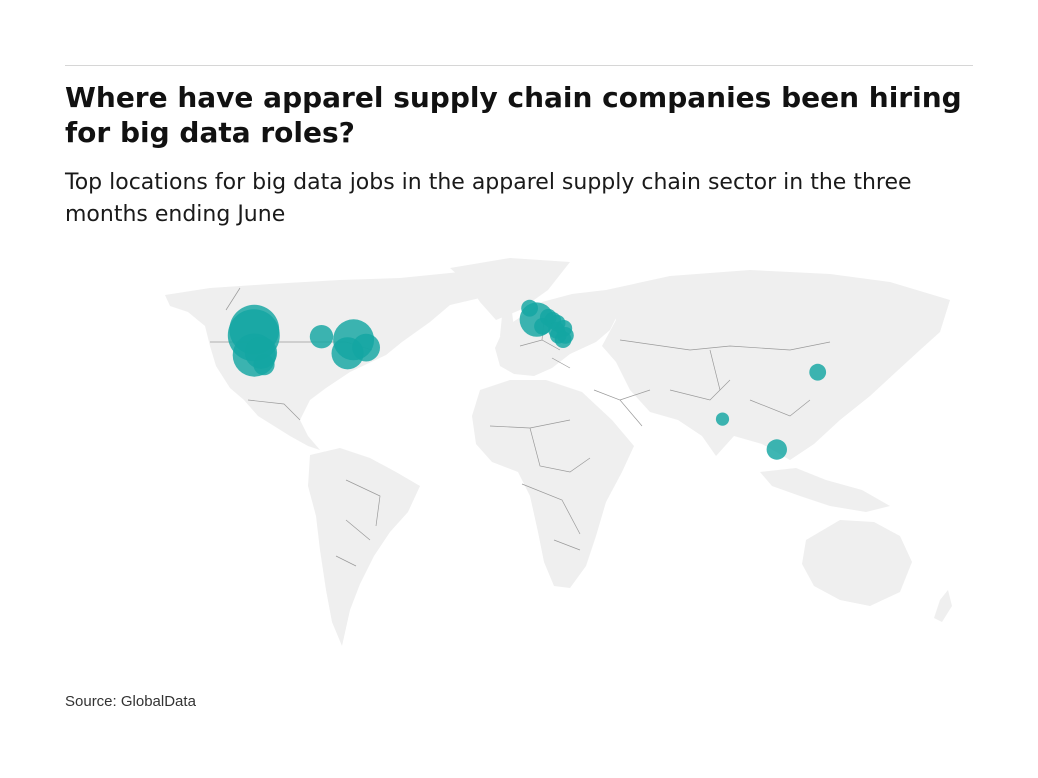  I want to click on landmass-asia, so click(776, 365).